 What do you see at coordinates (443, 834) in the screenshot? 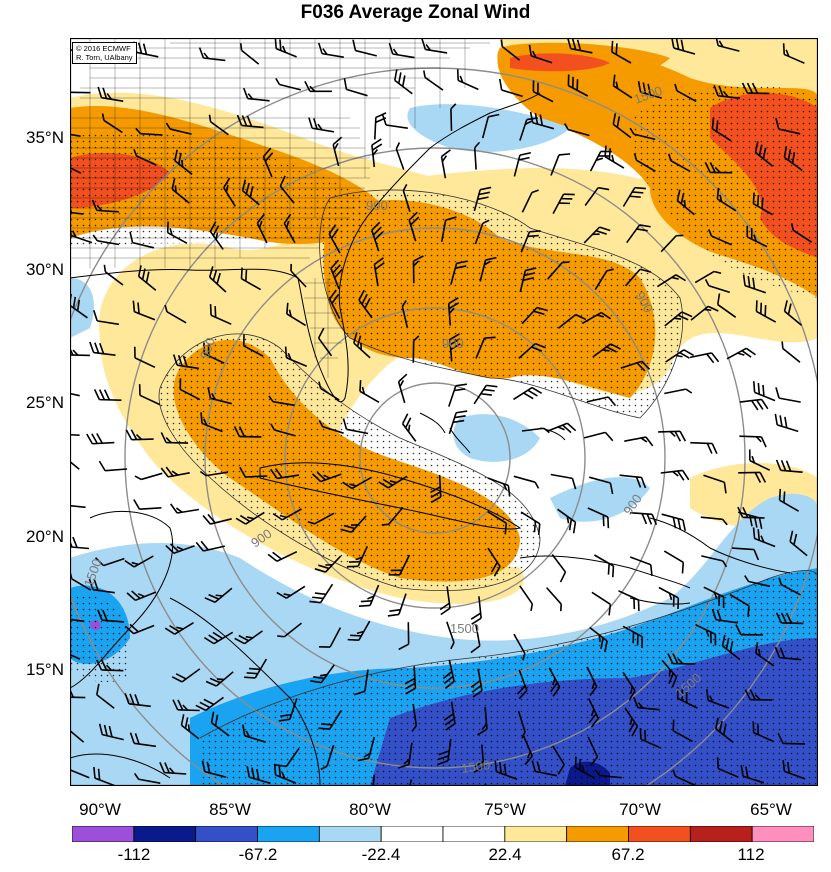
I see `colorbar` at bounding box center [443, 834].